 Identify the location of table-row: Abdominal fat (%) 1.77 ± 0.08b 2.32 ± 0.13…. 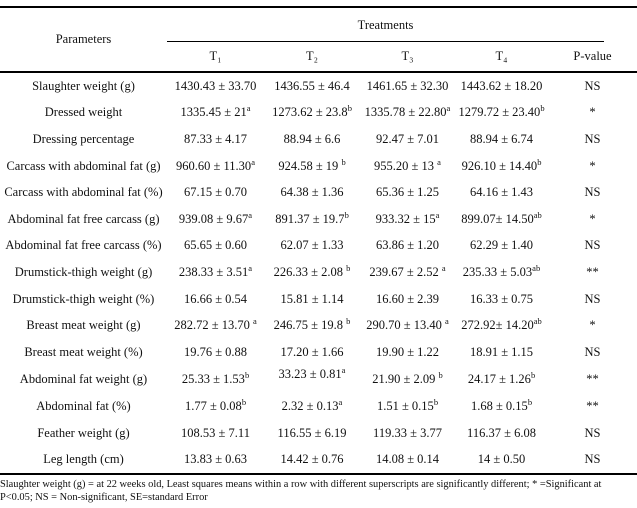
(318, 406).